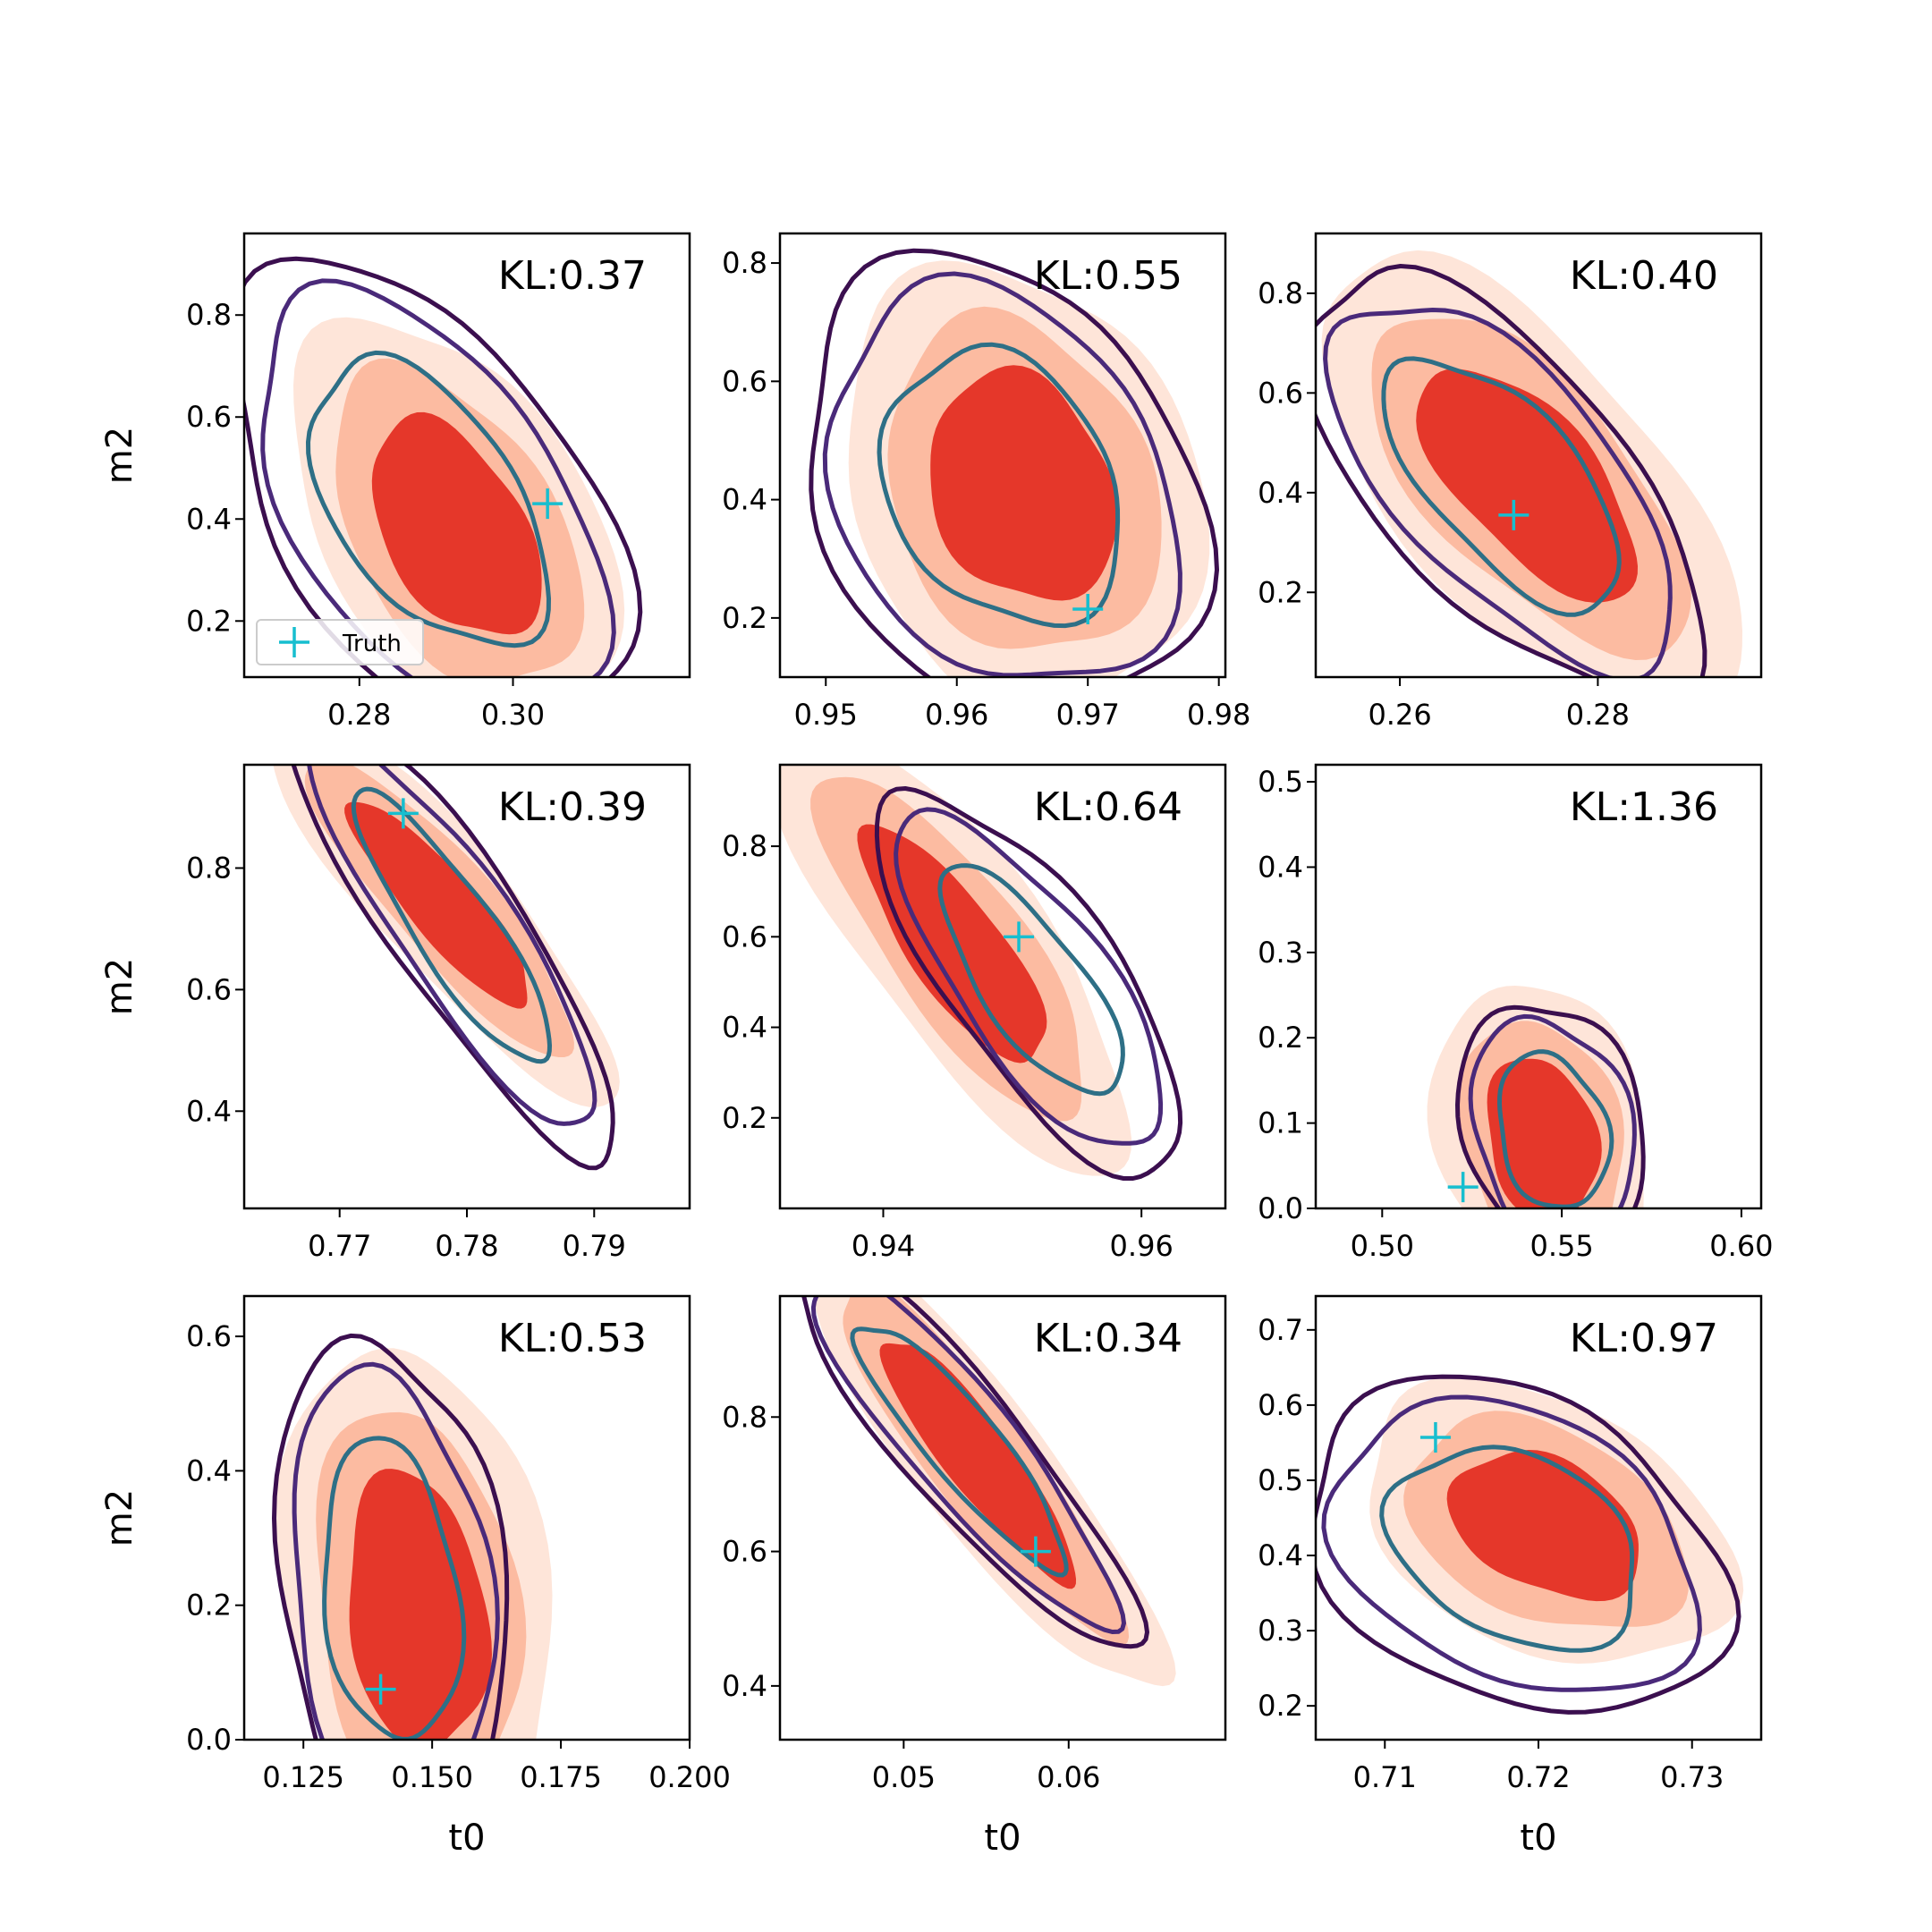 Image resolution: width=1932 pixels, height=1932 pixels. I want to click on kl-annotation: KL:0.64, so click(1108, 807).